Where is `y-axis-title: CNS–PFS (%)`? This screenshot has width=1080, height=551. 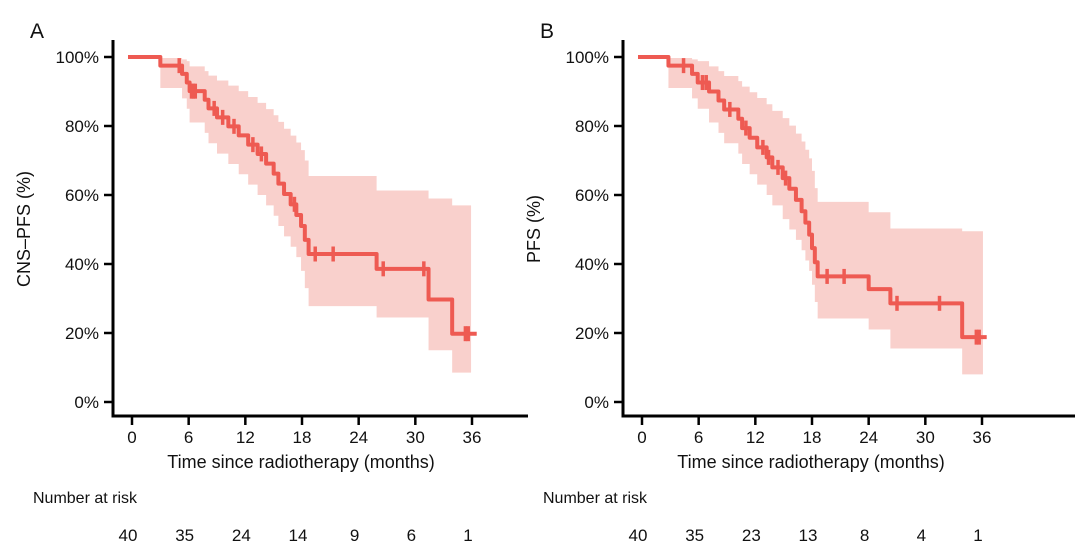
y-axis-title: CNS–PFS (%) is located at coordinates (24, 229).